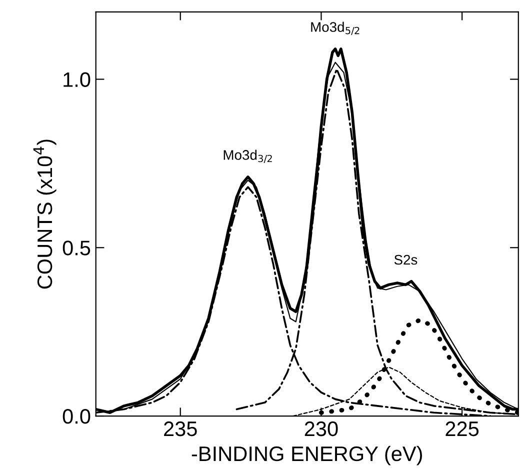  I want to click on annotation: S2s, so click(406, 259).